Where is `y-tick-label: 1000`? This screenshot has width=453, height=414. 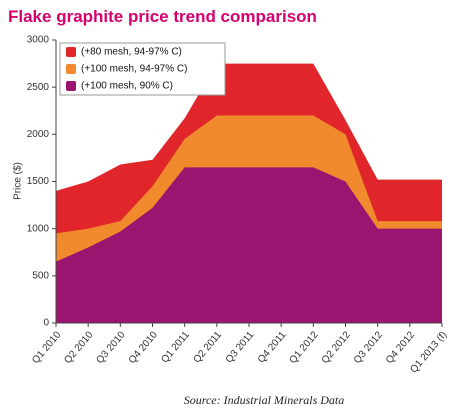 y-tick-label: 1000 is located at coordinates (38, 228).